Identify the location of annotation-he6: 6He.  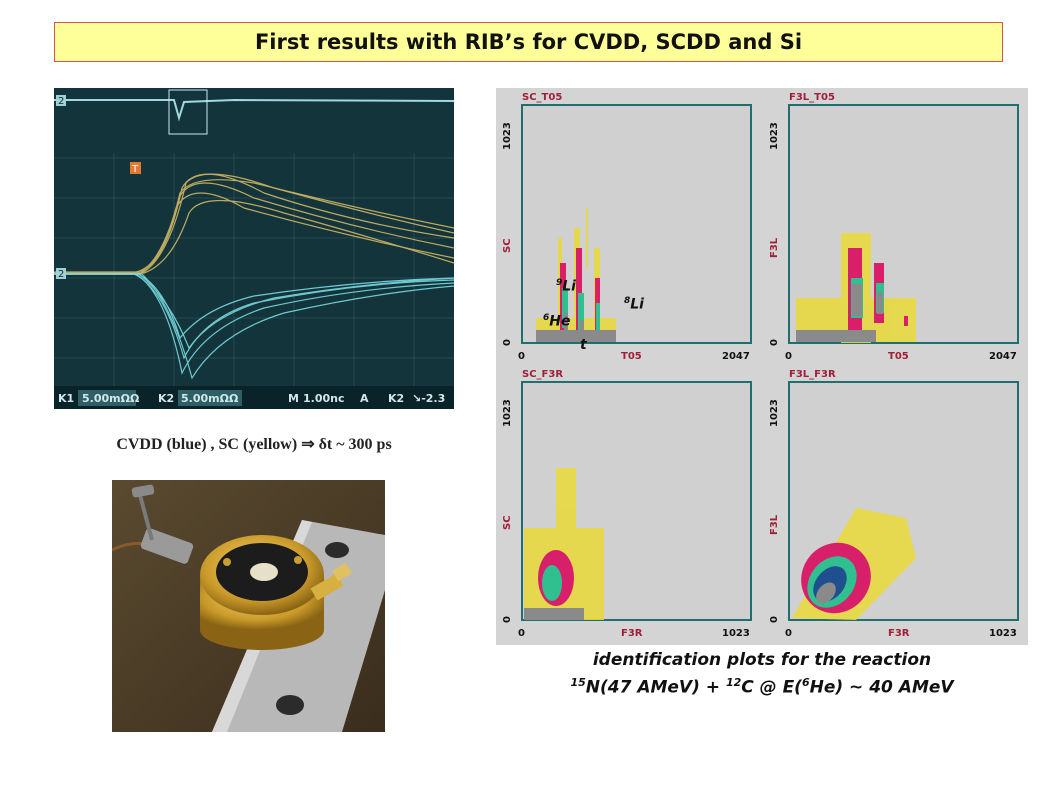
(557, 321).